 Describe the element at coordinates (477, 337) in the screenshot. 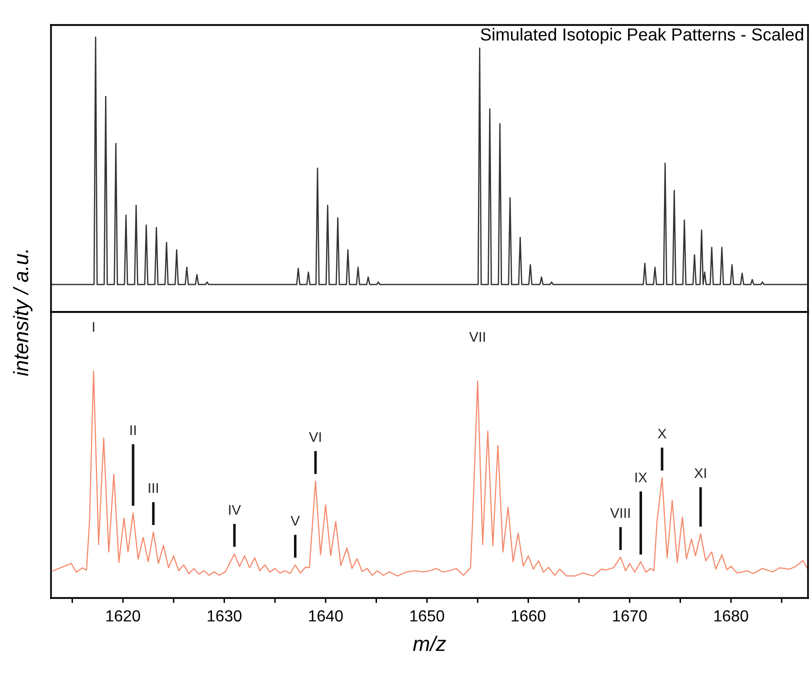

I see `annotation: VII` at that location.